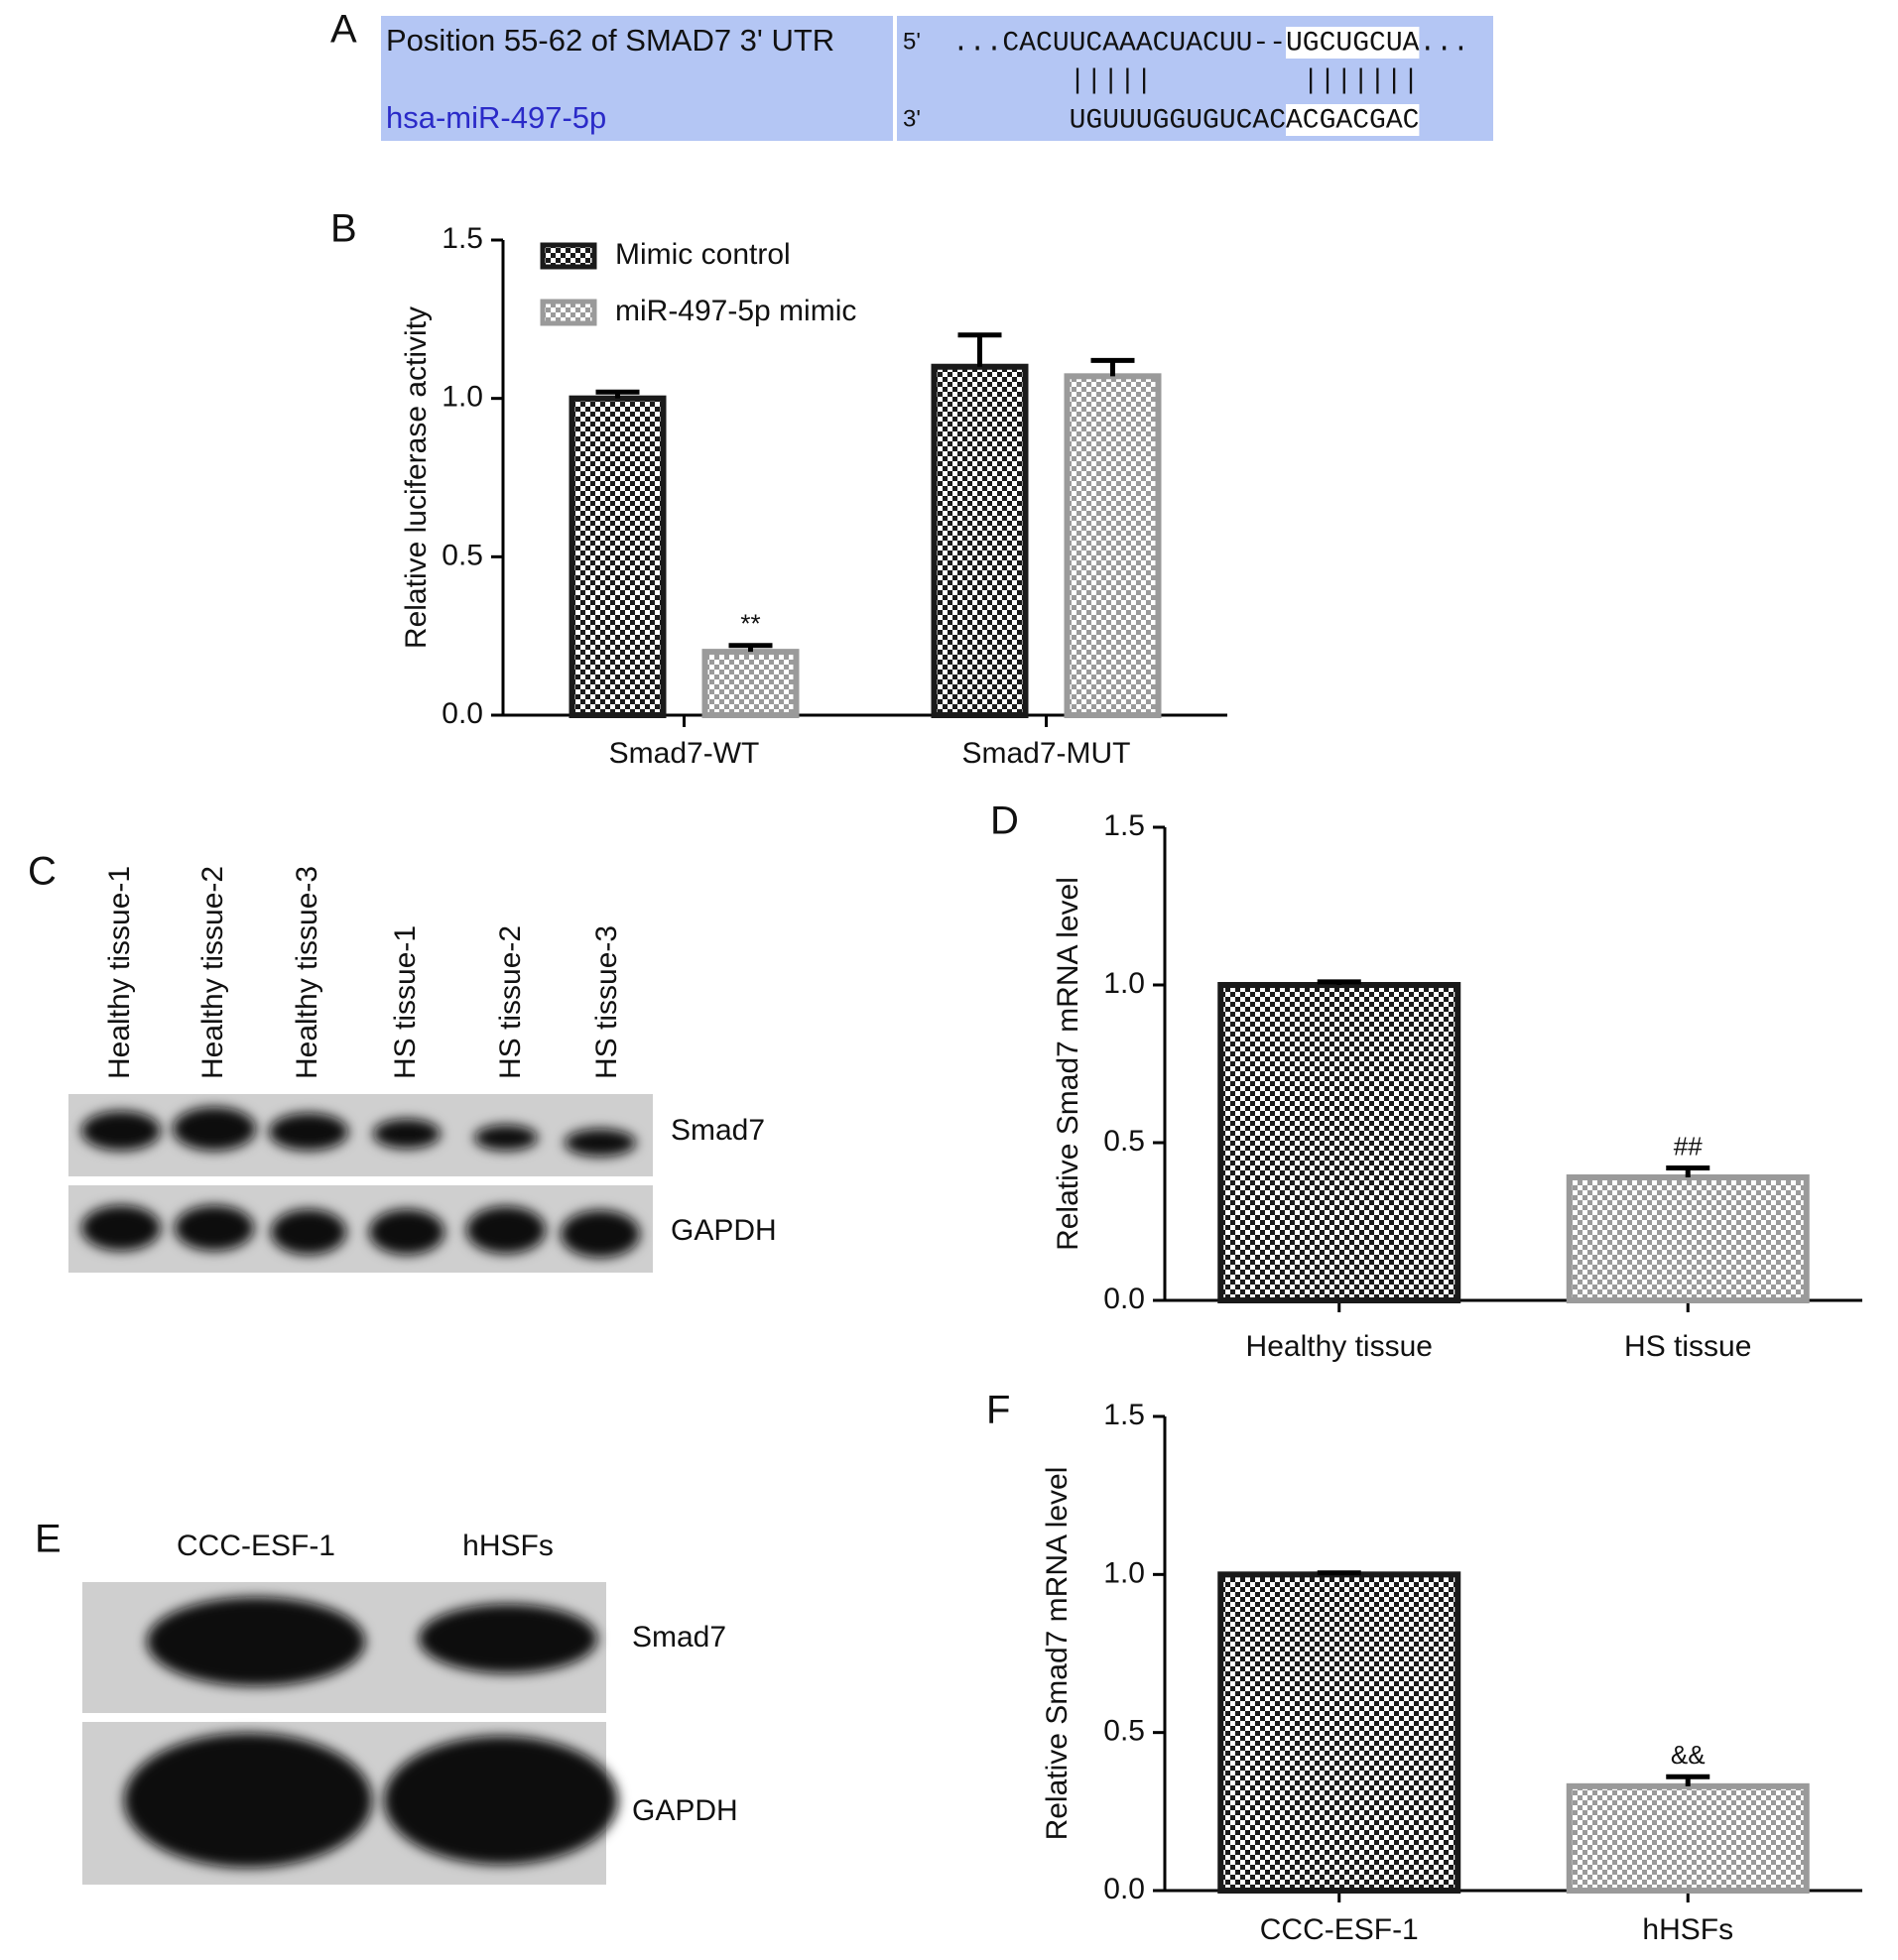 Image resolution: width=1898 pixels, height=1960 pixels. I want to click on x-tick-label: Smad7-MUT, so click(1045, 754).